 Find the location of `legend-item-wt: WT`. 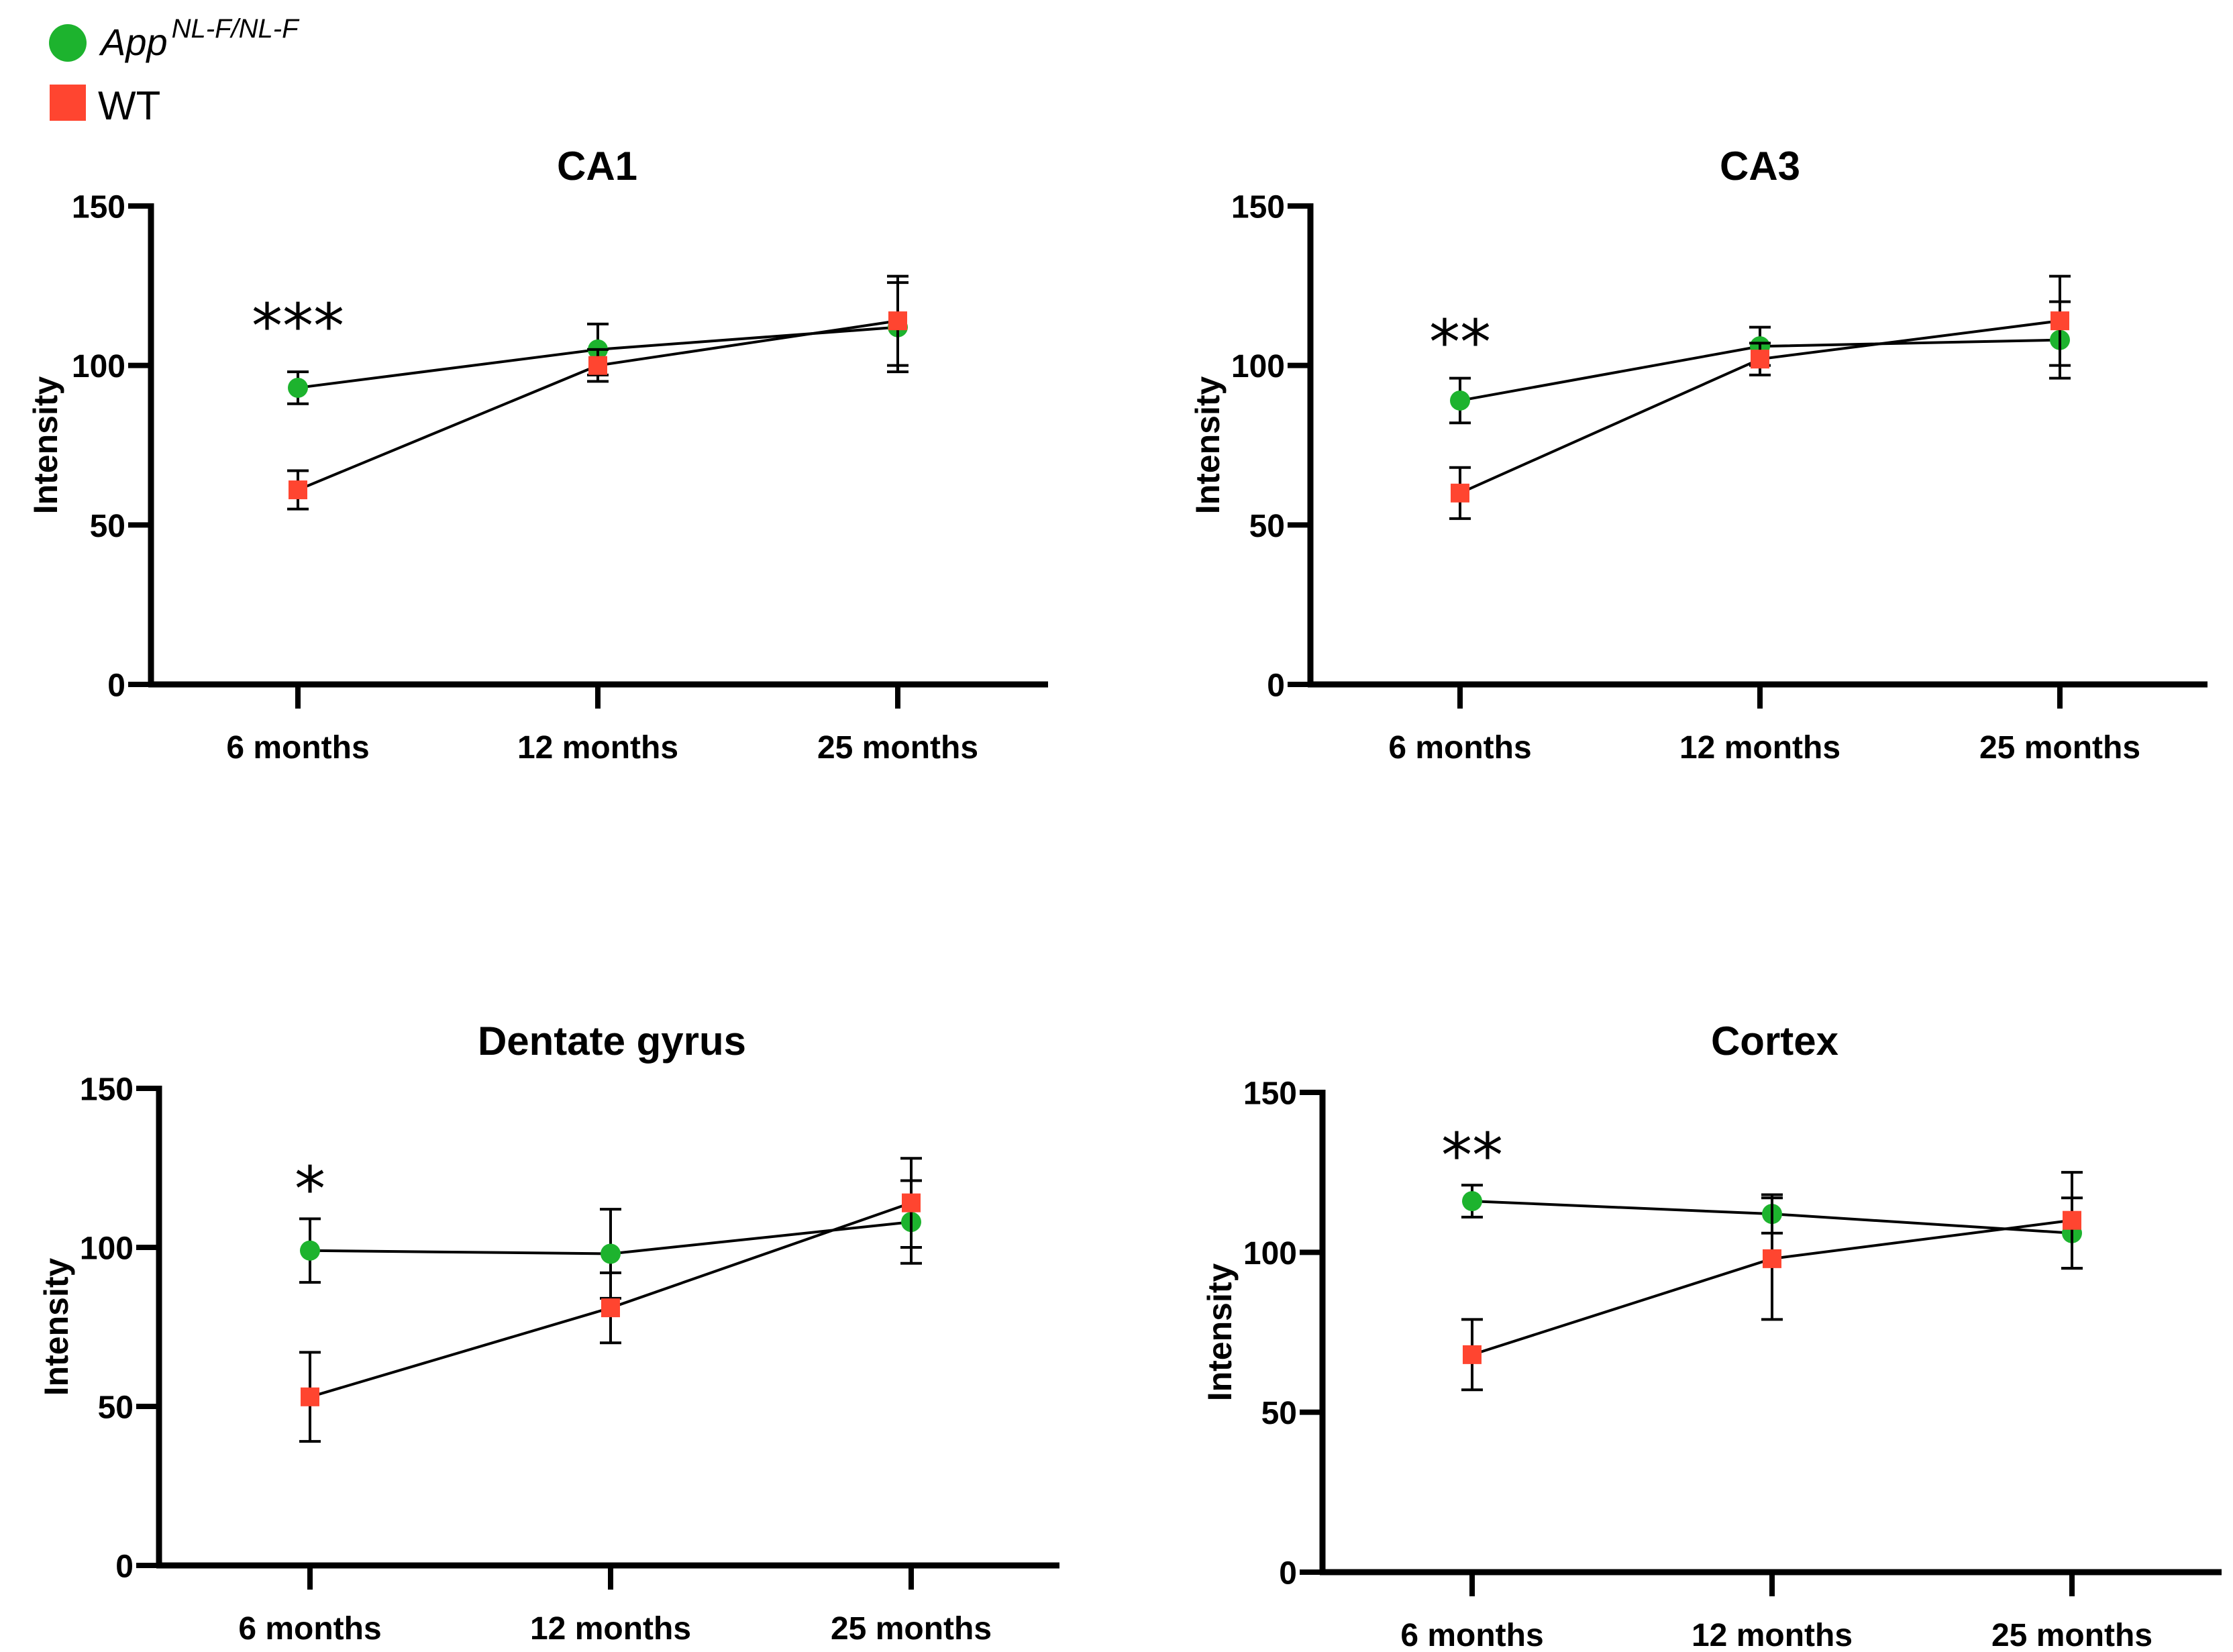

legend-item-wt: WT is located at coordinates (105, 105).